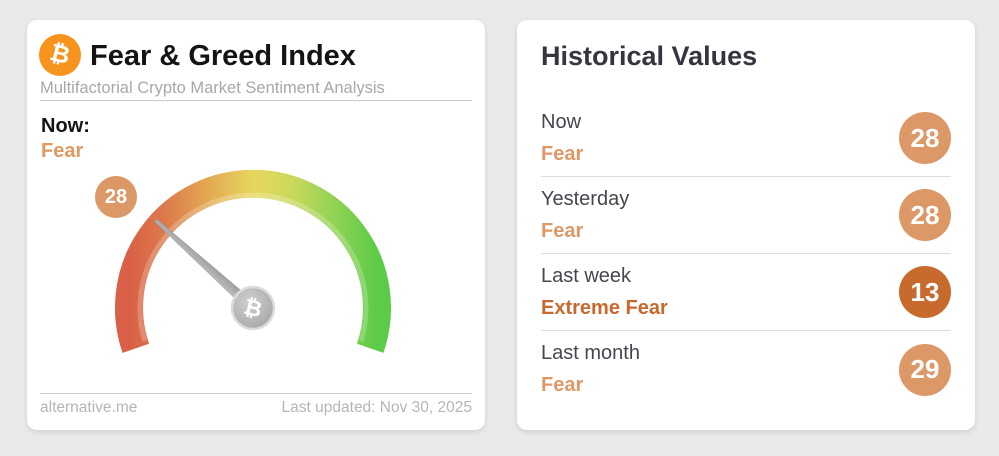  I want to click on history-row-now: Now Fear 28, so click(746, 138).